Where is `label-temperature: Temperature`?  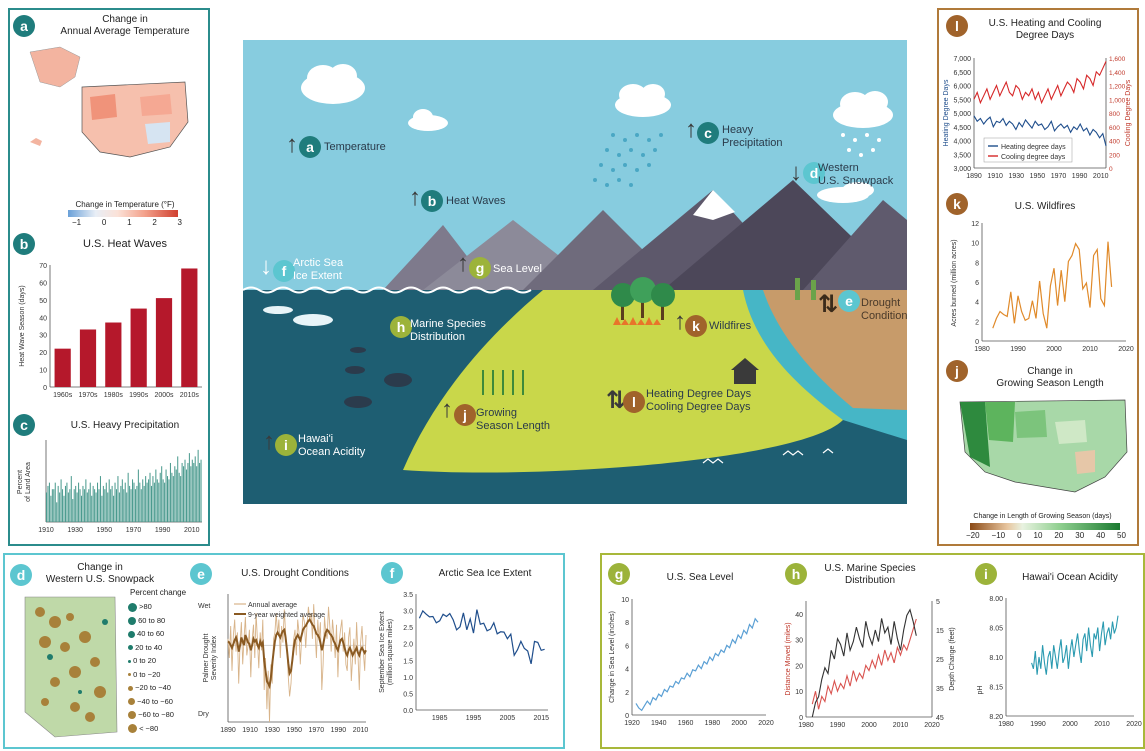
label-temperature: Temperature is located at coordinates (355, 147).